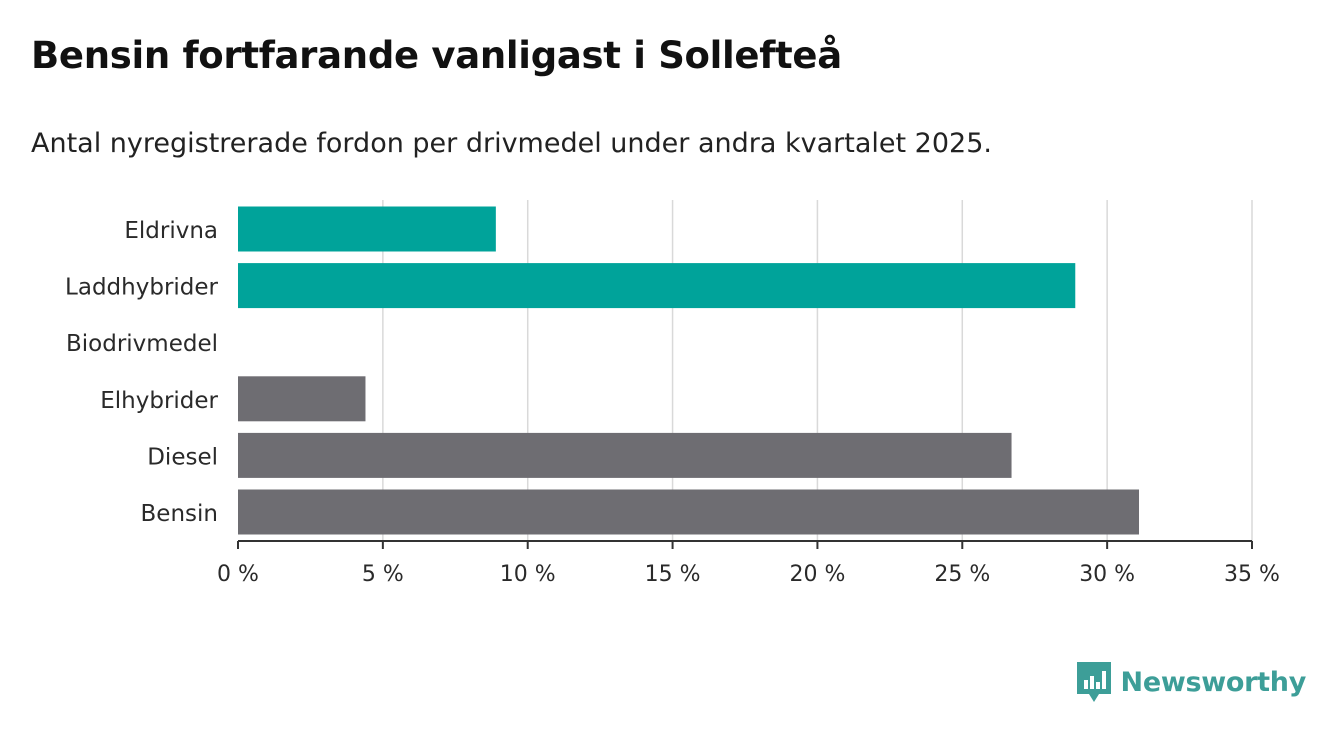 This screenshot has width=1340, height=733. Describe the element at coordinates (1093, 682) in the screenshot. I see `bar-chart-logo-icon` at that location.